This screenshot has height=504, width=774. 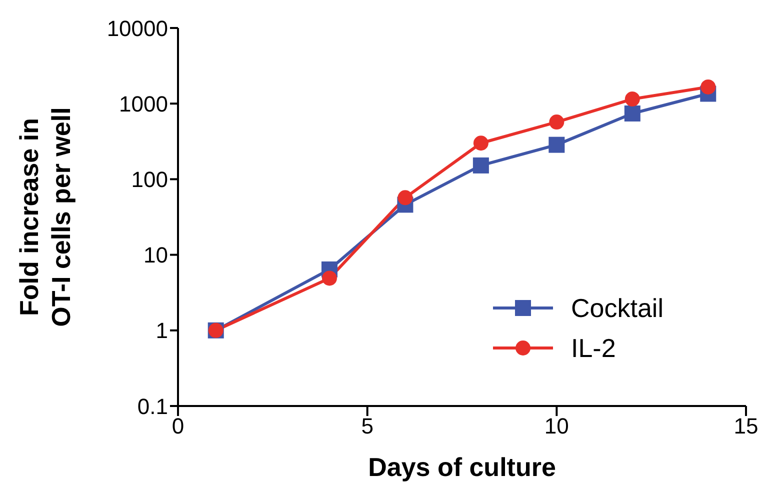 What do you see at coordinates (162, 331) in the screenshot?
I see `y-tick-label: 1` at bounding box center [162, 331].